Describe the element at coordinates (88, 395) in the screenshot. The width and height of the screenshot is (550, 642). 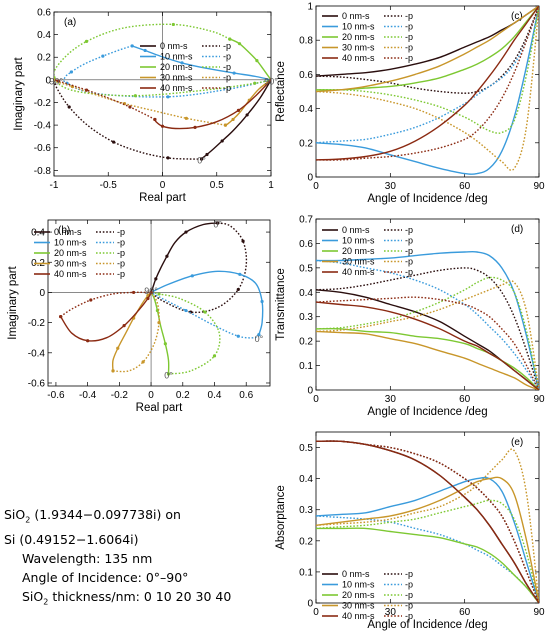
I see `x-tick-label: -0.4` at that location.